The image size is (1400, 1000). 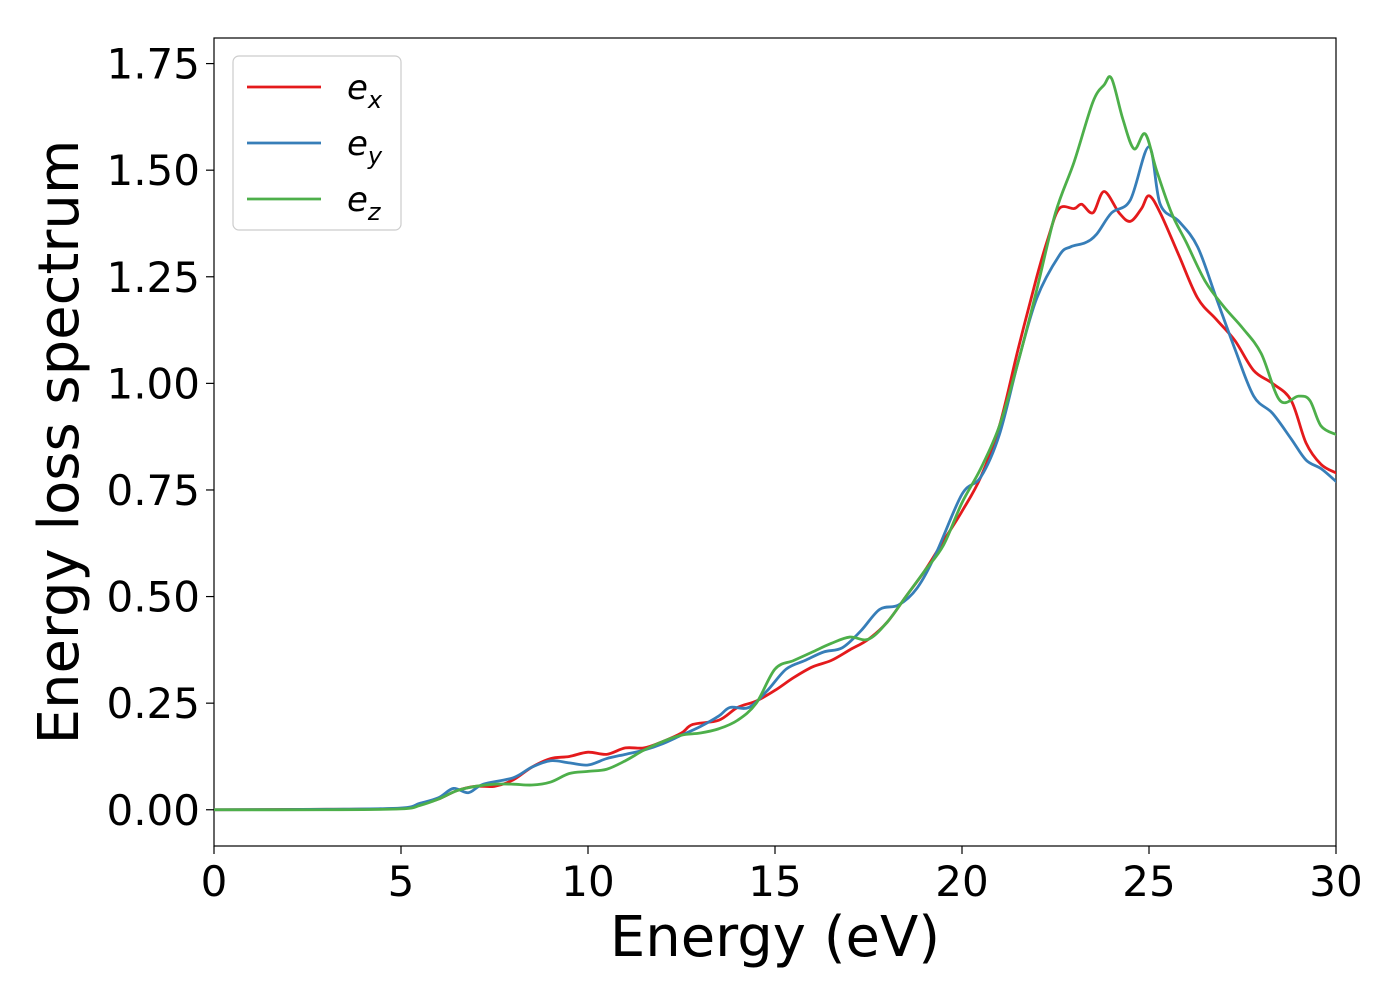 What do you see at coordinates (153, 170) in the screenshot?
I see `y-tick-label: 1.50` at bounding box center [153, 170].